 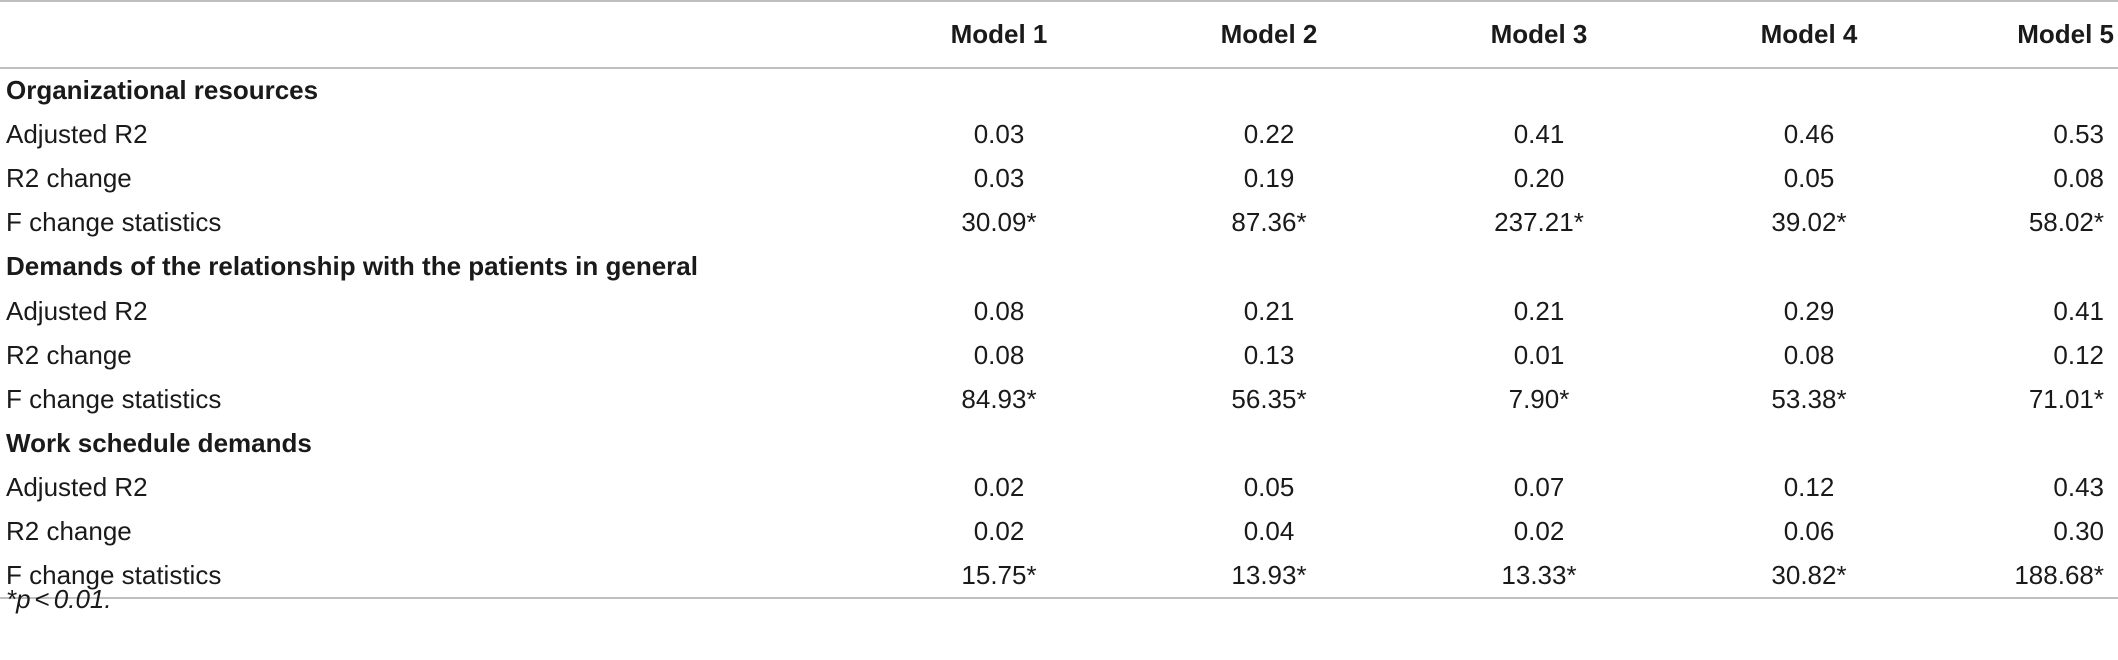 What do you see at coordinates (1539, 354) in the screenshot?
I see `cell-value: 0.01` at bounding box center [1539, 354].